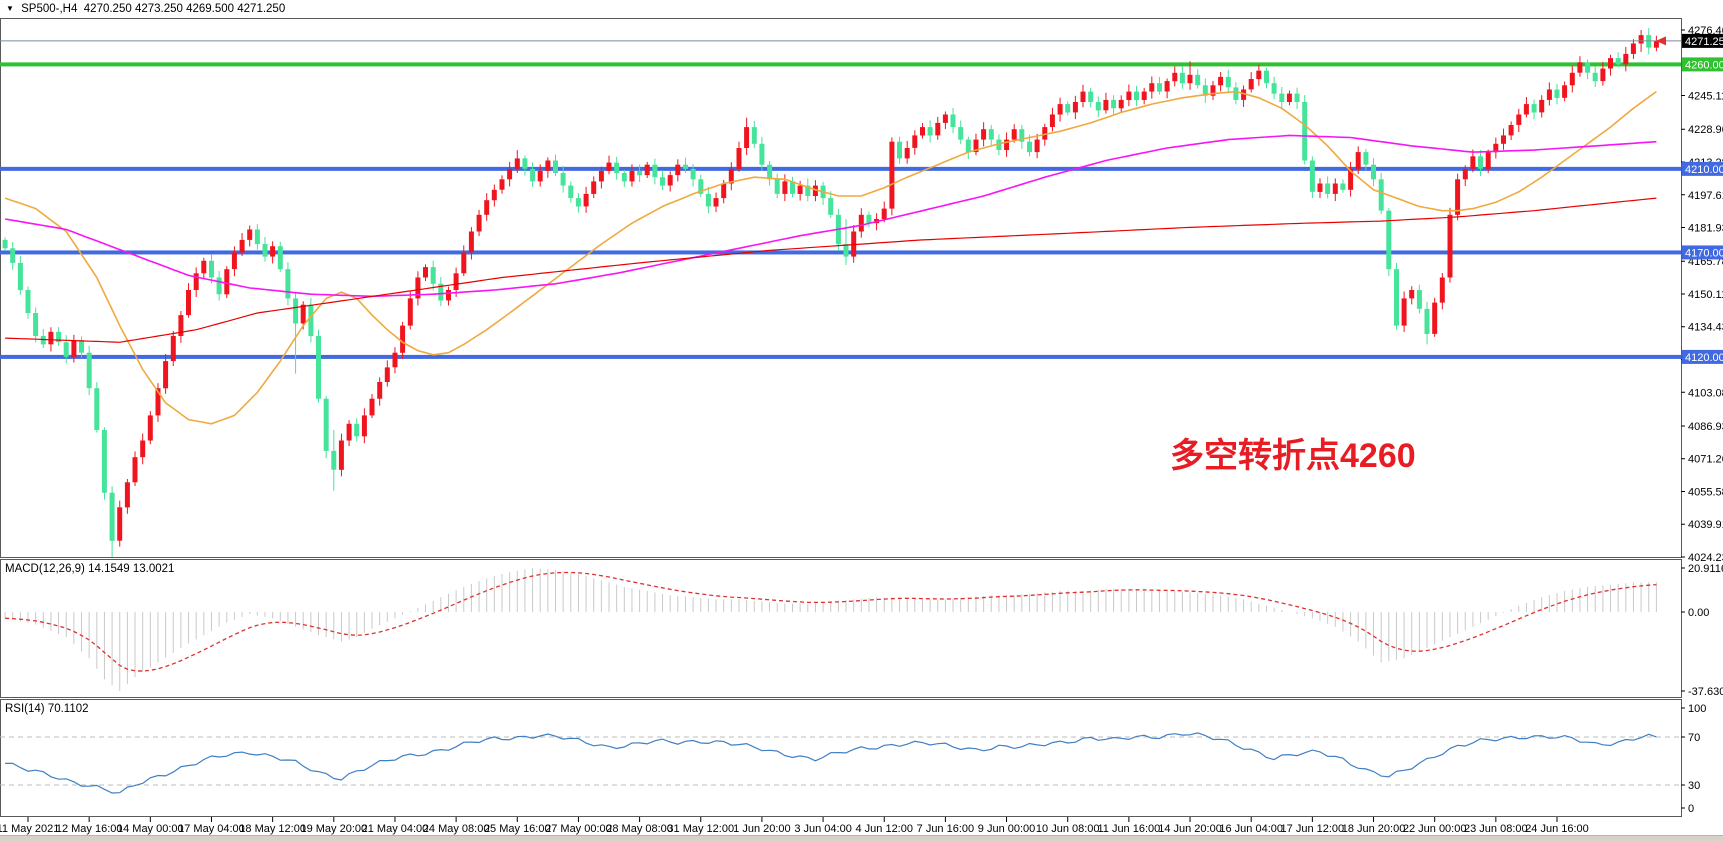 This screenshot has height=841, width=1723. I want to click on symbol-timeframe: SP500-,H4, so click(49, 9).